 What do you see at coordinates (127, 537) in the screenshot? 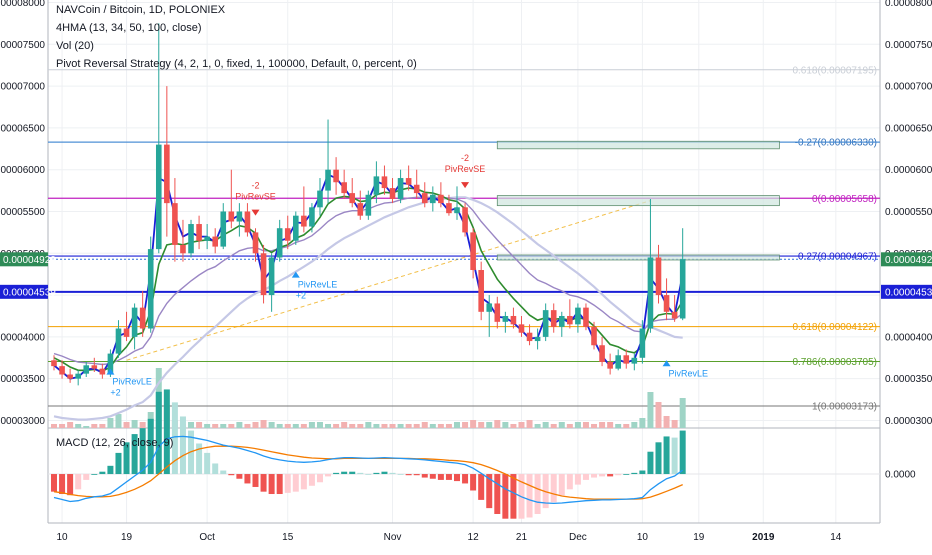
I see `x-axis-tick-label: 19` at bounding box center [127, 537].